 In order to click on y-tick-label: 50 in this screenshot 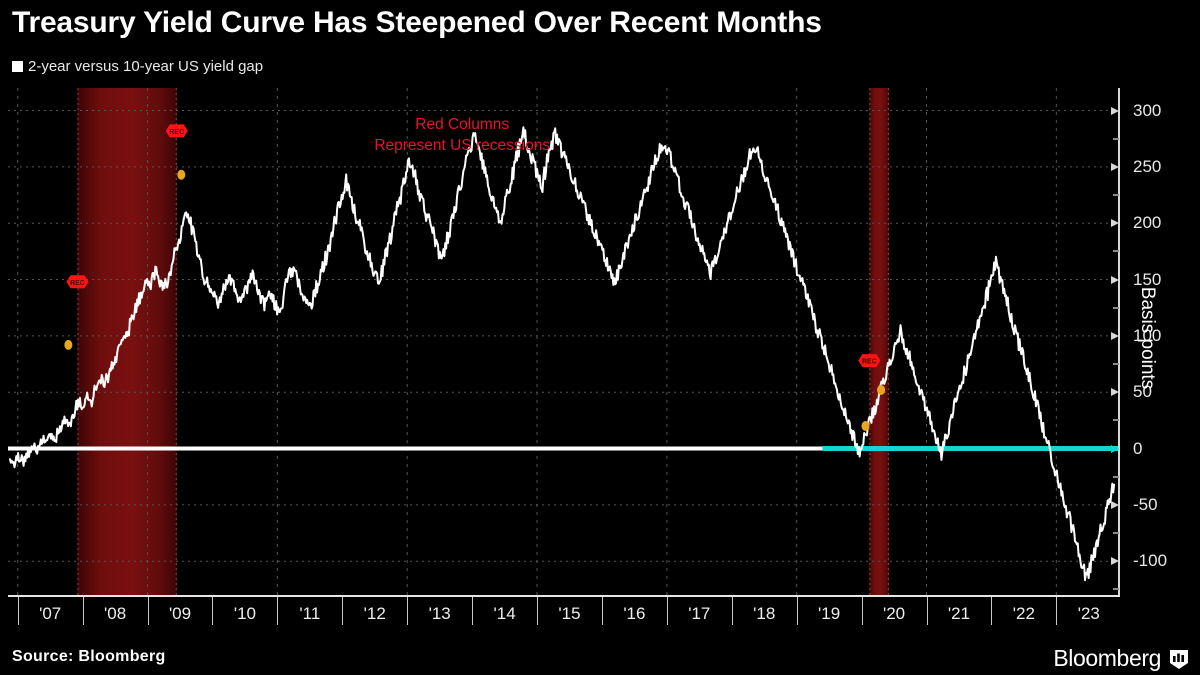, I will do `click(1142, 392)`.